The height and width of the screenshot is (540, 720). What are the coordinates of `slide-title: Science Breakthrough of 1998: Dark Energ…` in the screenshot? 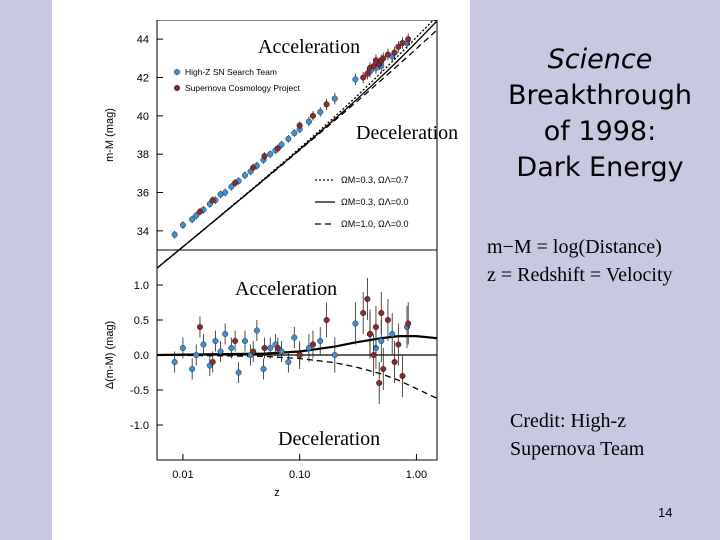 It's located at (600, 114).